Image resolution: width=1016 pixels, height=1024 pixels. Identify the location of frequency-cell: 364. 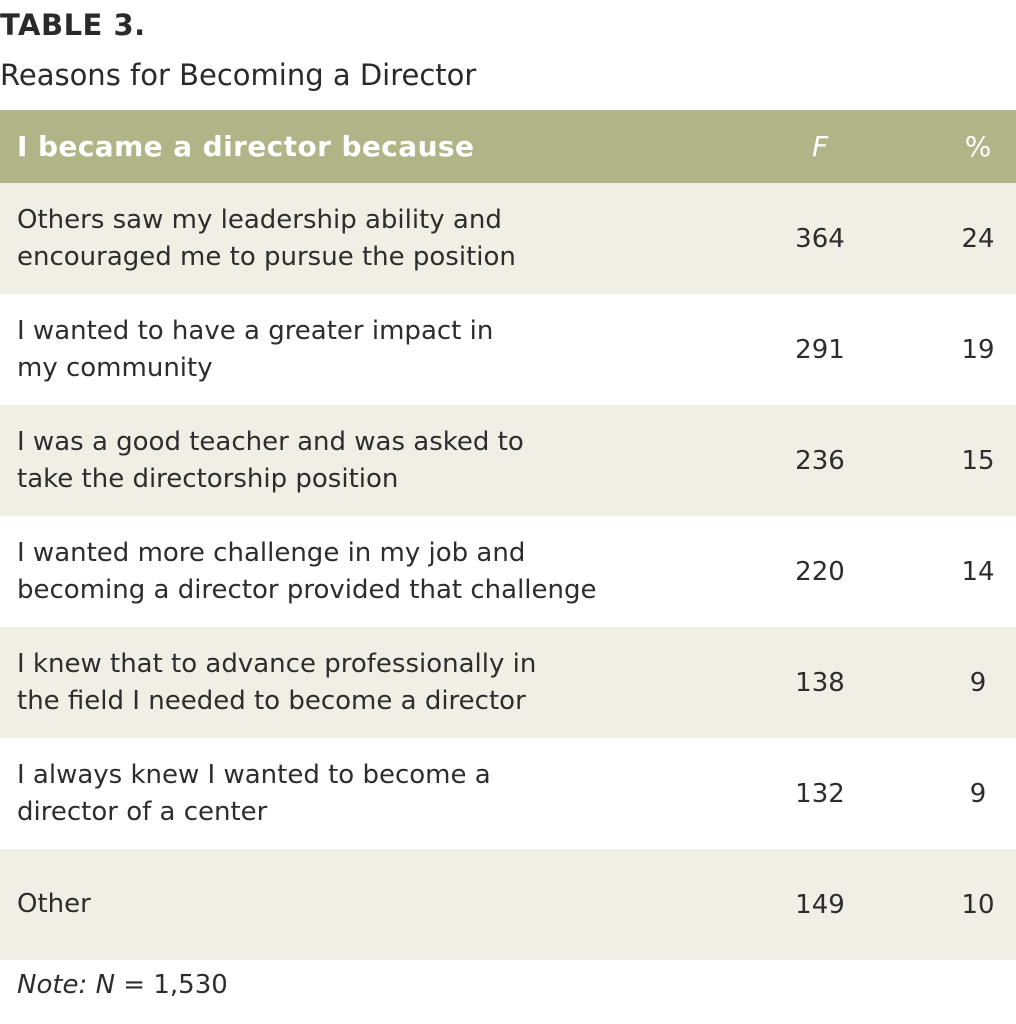
(820, 238).